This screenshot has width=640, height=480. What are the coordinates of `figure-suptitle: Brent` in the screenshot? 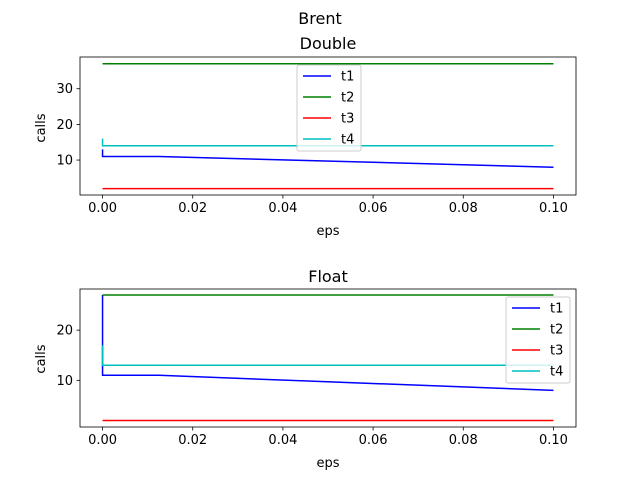 It's located at (319, 18).